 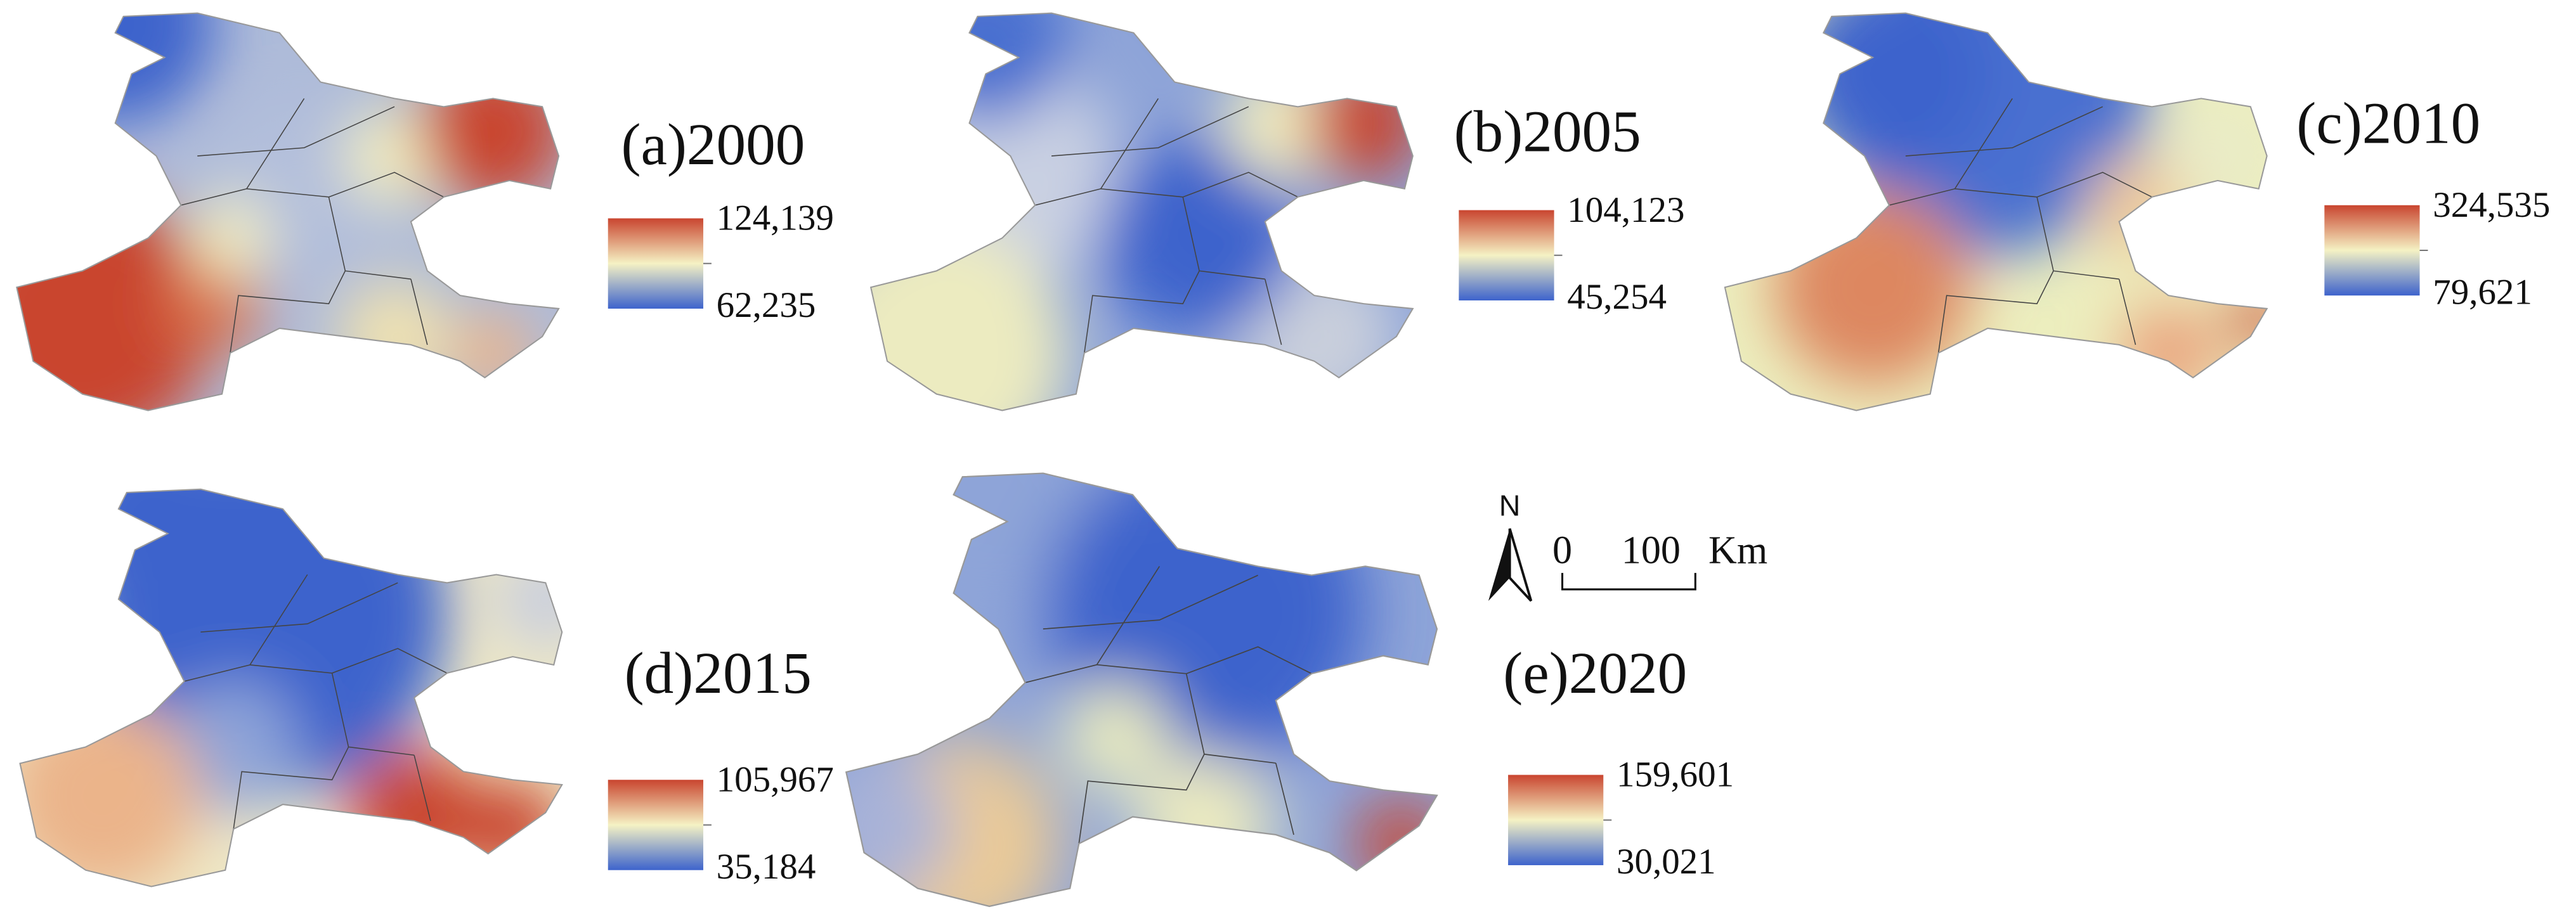 What do you see at coordinates (2492, 205) in the screenshot?
I see `legend-max: 324,535` at bounding box center [2492, 205].